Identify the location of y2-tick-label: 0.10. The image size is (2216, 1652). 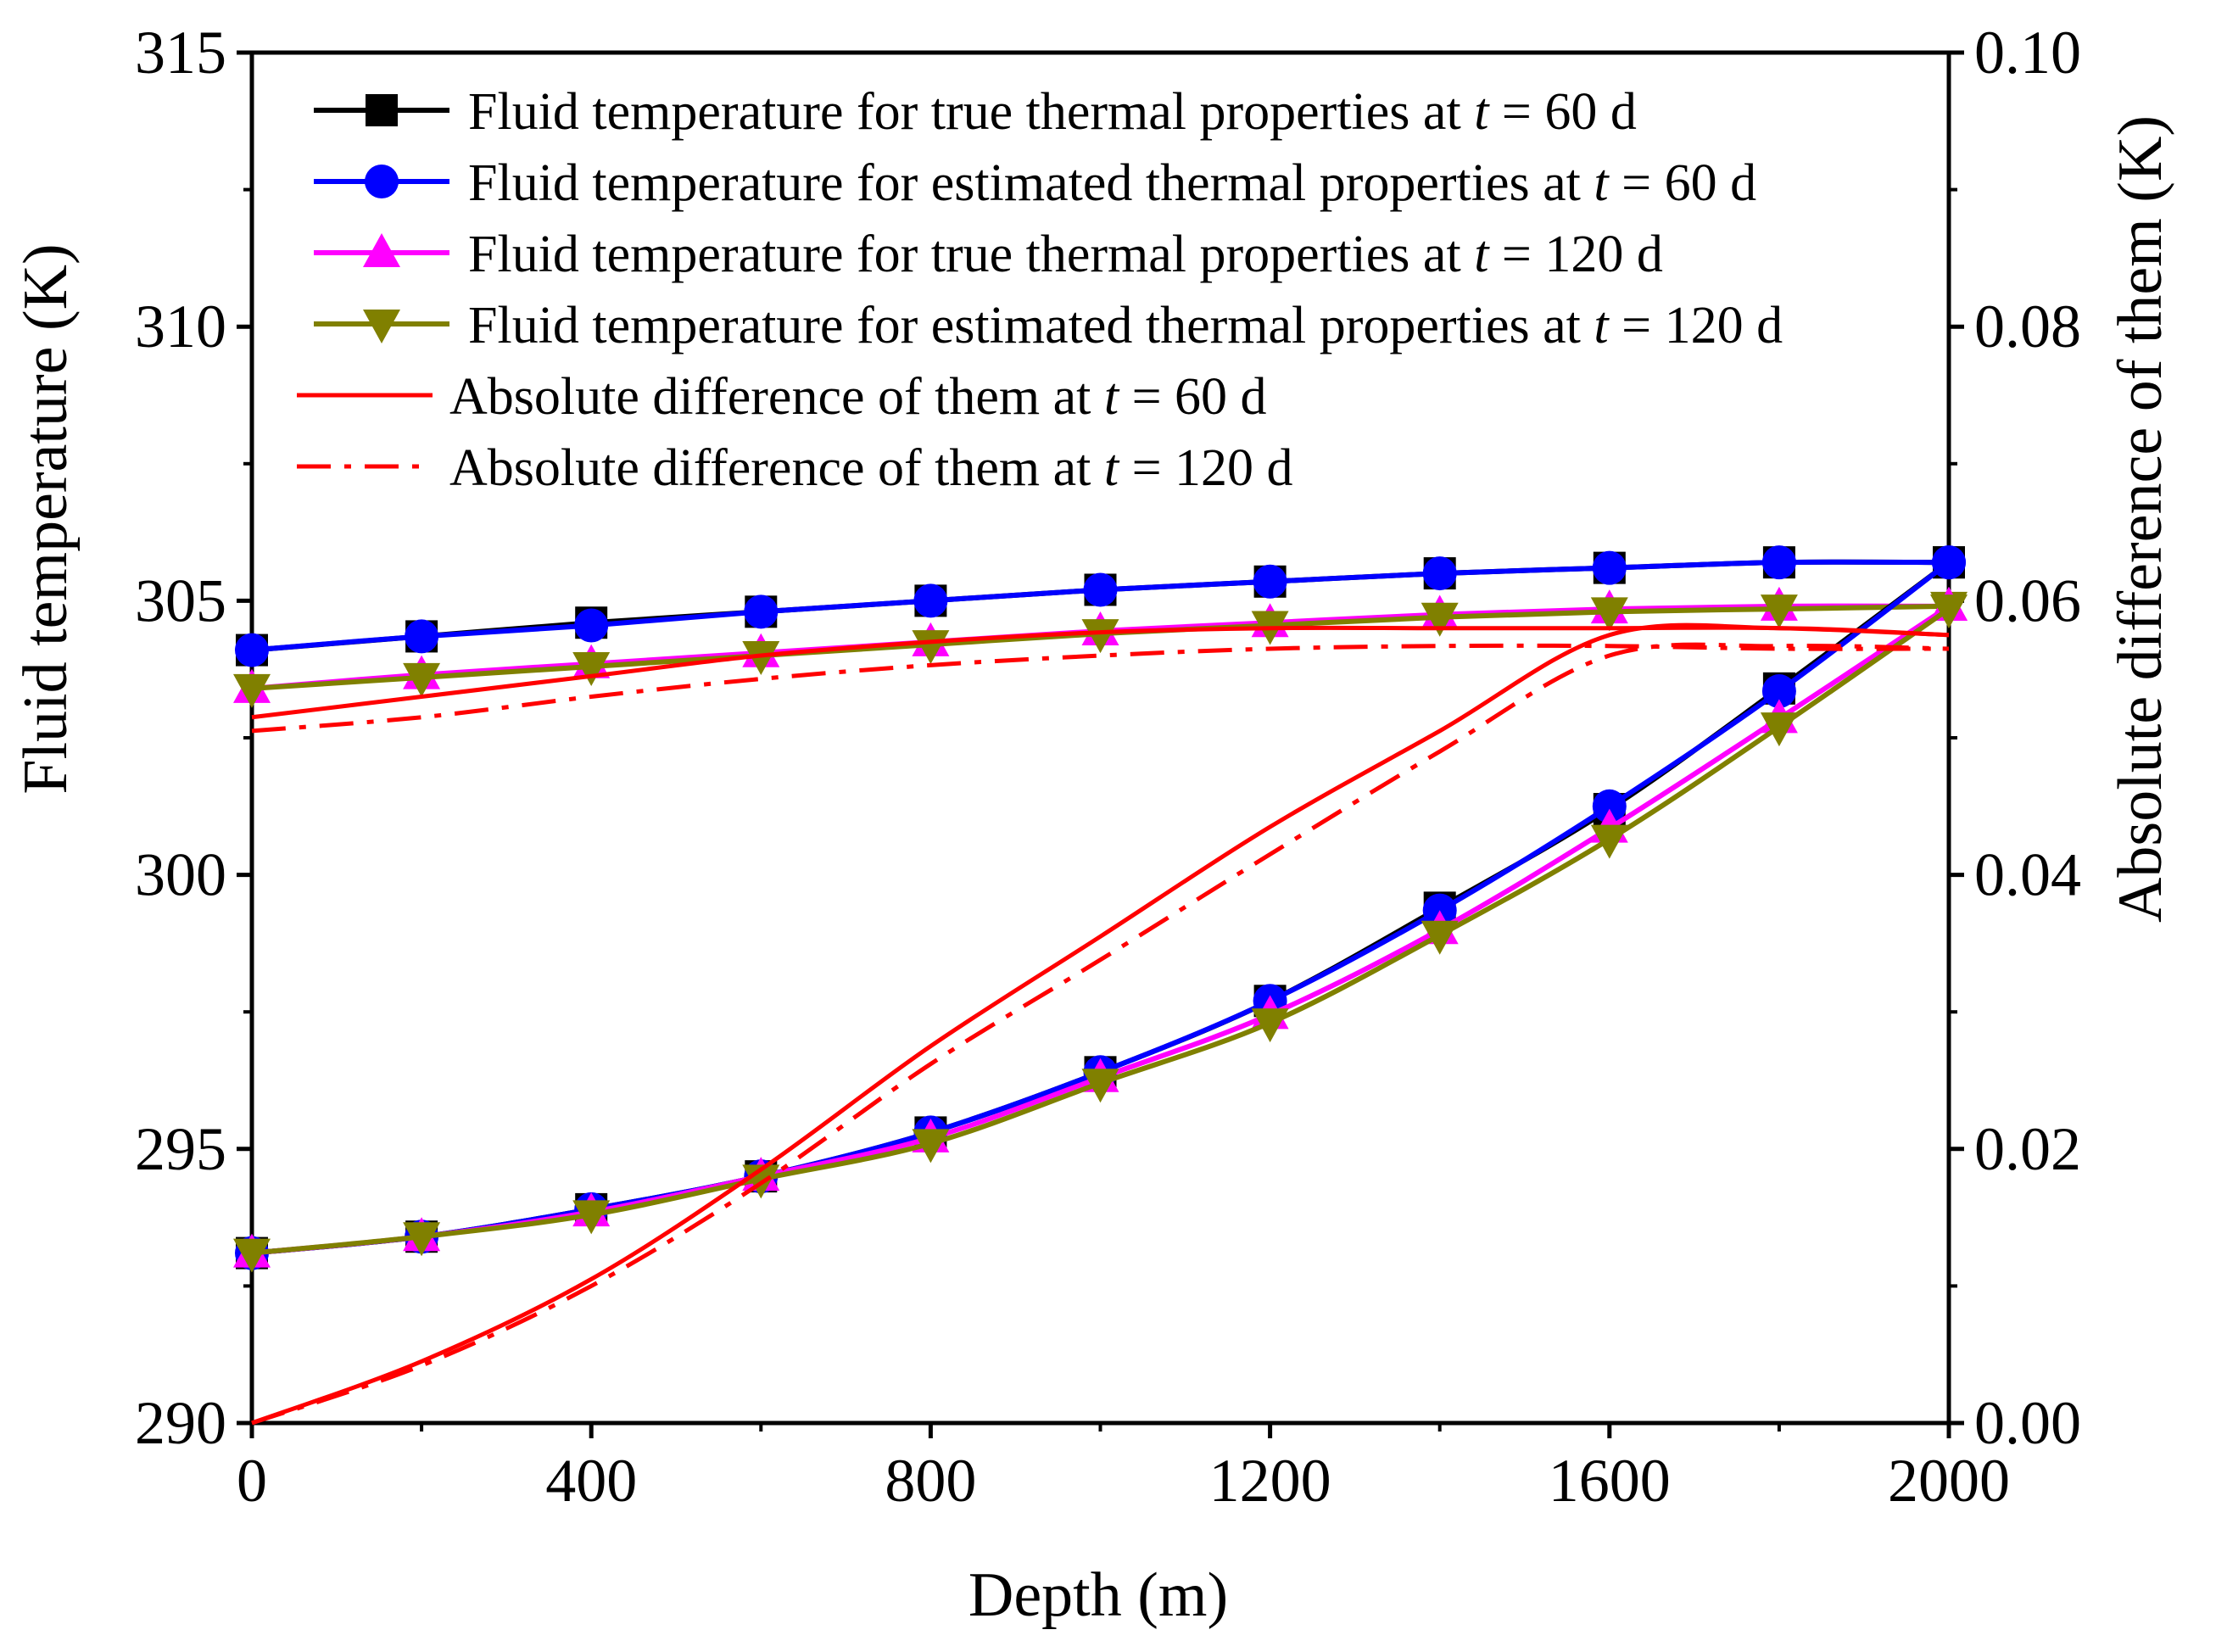
(2028, 53).